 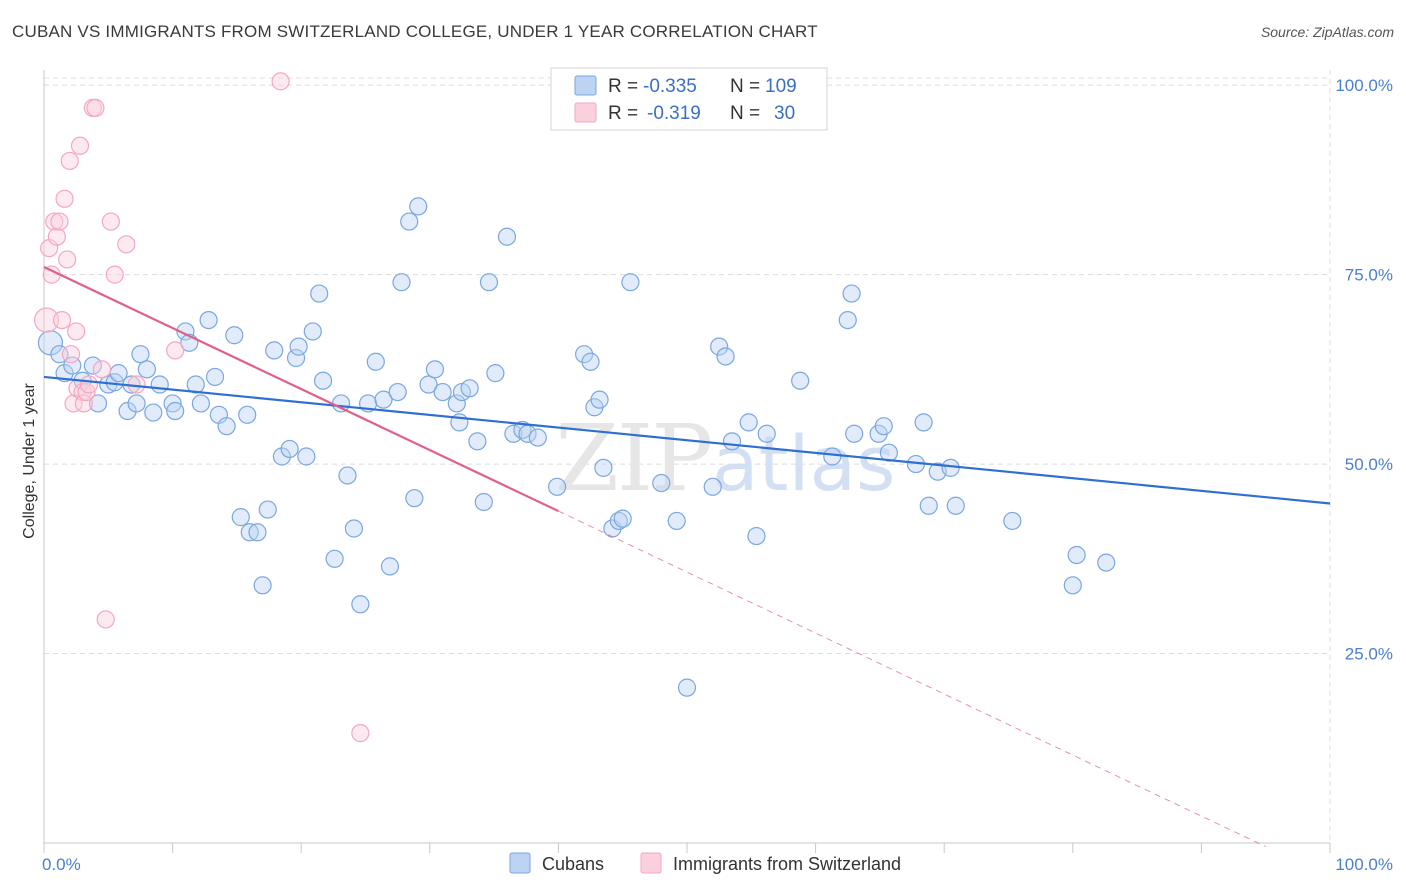 I want to click on watermark-zip: ZIP, so click(x=633, y=458).